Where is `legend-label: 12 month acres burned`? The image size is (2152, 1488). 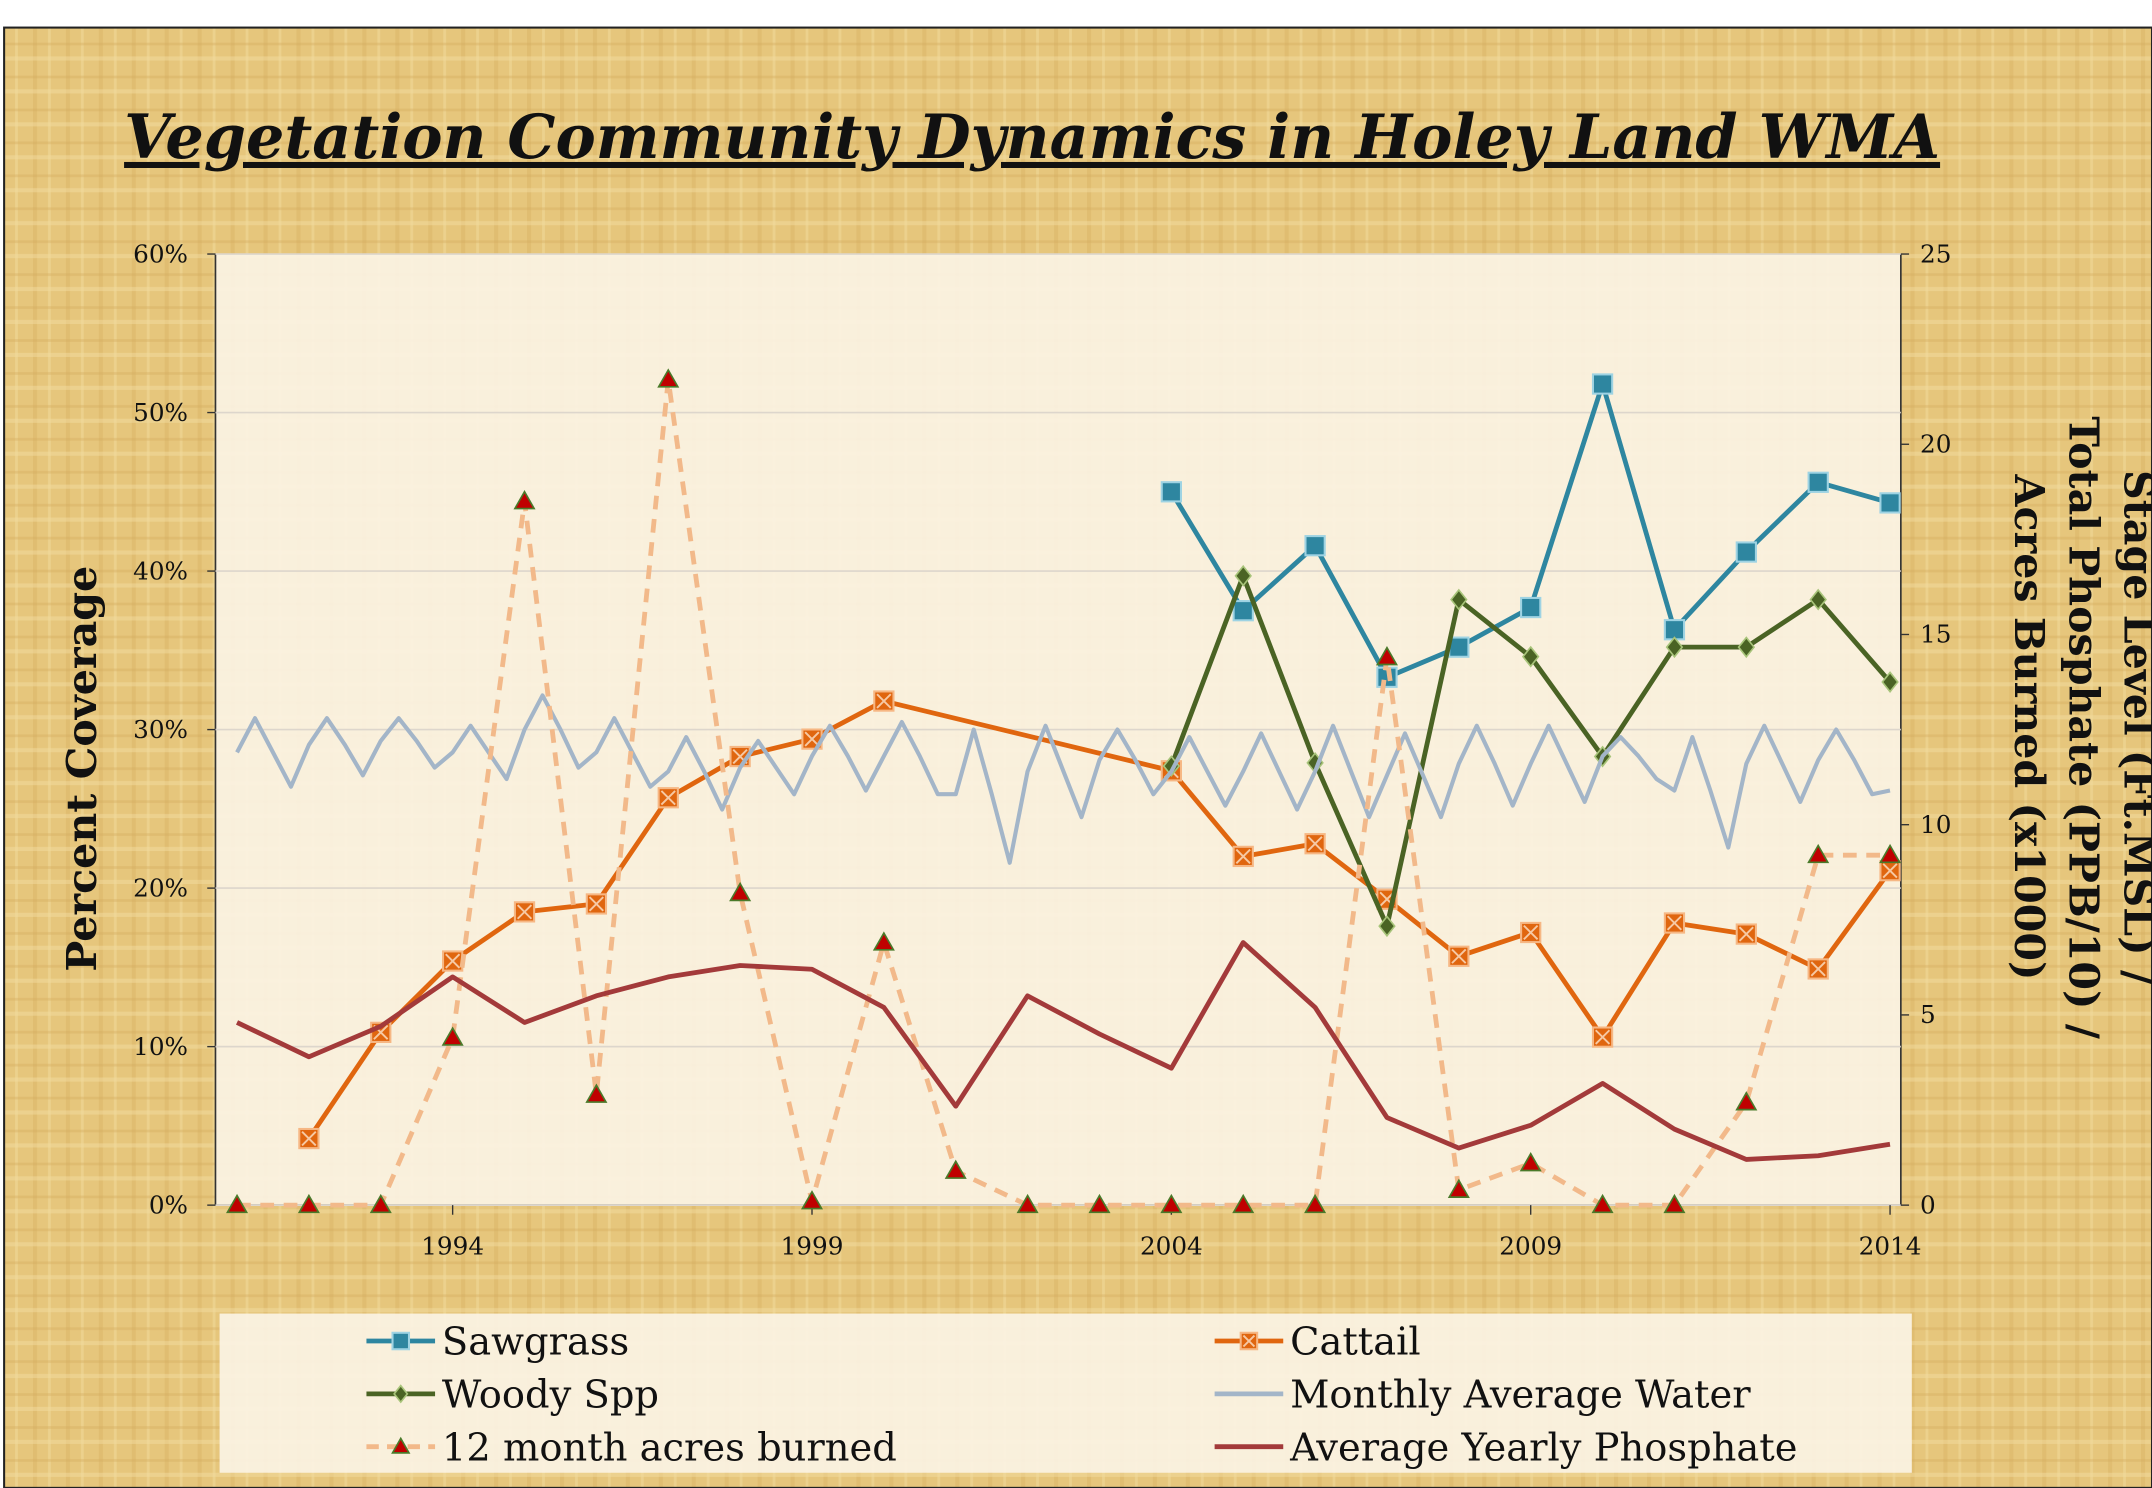
legend-label: 12 month acres burned is located at coordinates (669, 1447).